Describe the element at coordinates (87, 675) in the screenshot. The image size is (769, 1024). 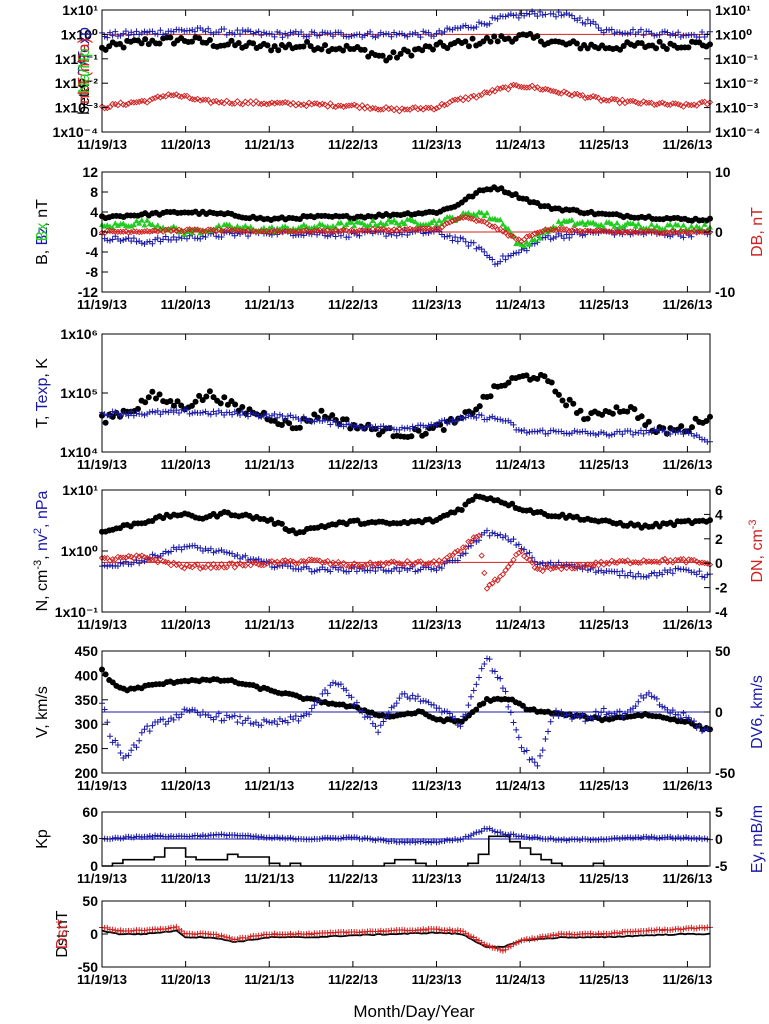
I see `y-tick-label-V: 400` at that location.